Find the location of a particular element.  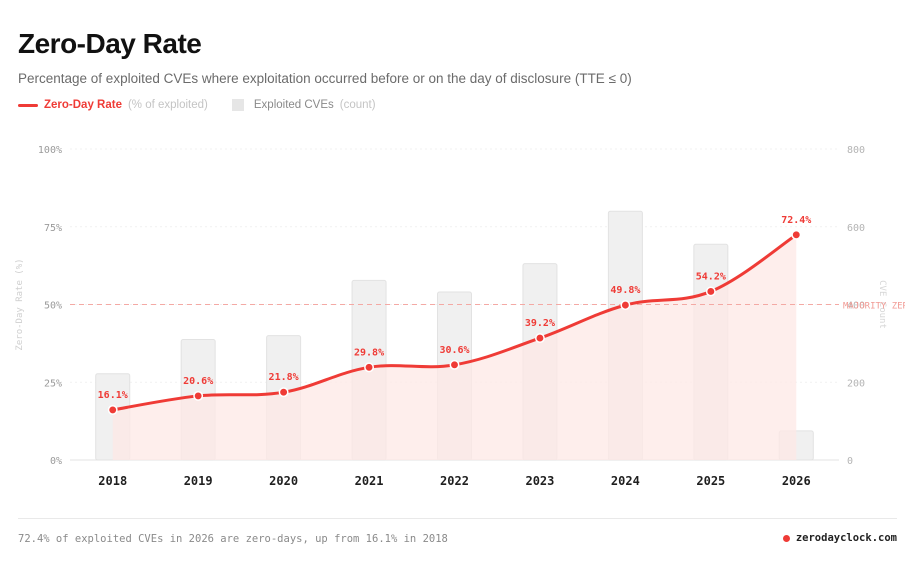

x-tick-label: 2022 is located at coordinates (454, 481).